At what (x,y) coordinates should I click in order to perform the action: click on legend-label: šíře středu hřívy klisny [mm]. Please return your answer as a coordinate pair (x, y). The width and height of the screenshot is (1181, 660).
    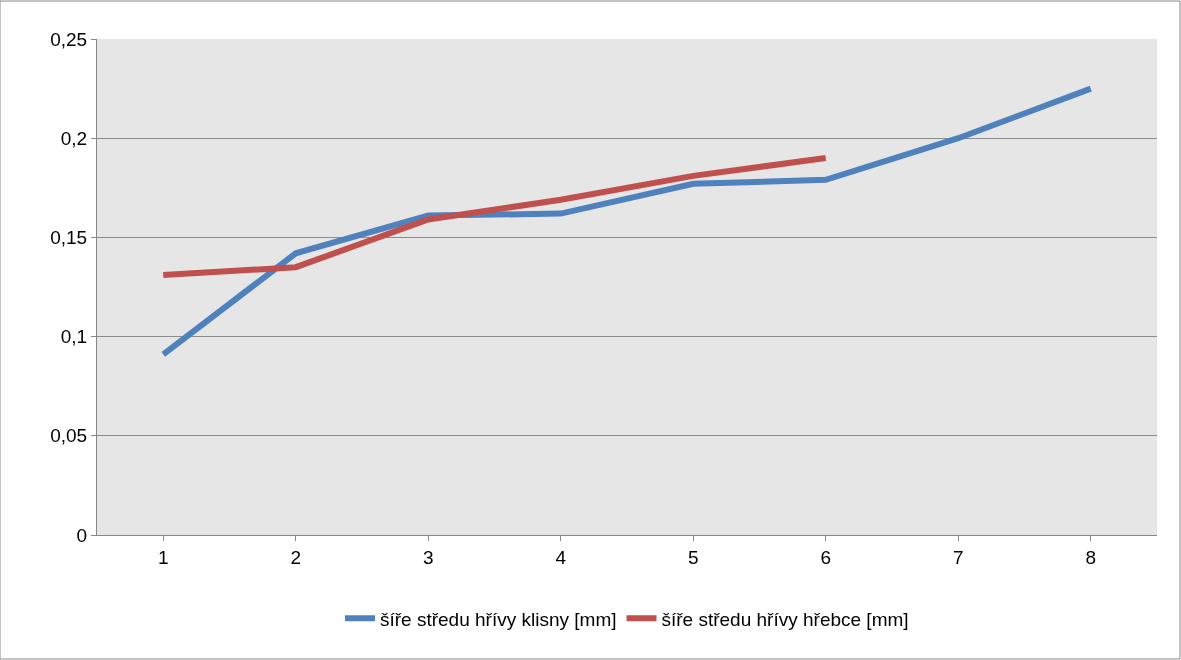
    Looking at the image, I should click on (498, 619).